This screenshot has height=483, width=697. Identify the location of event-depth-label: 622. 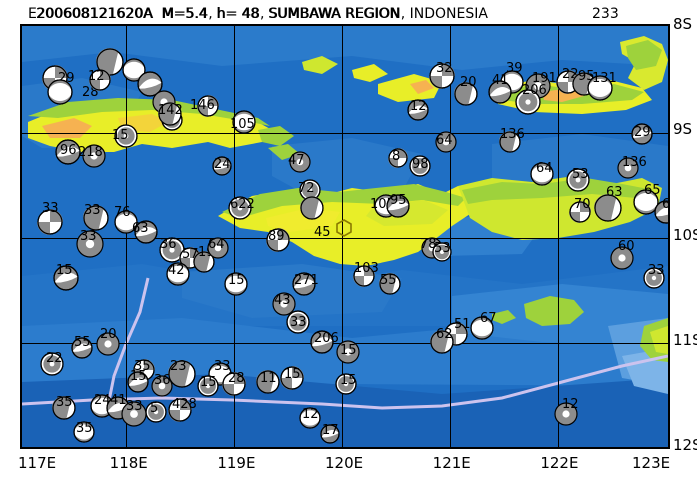
(242, 204).